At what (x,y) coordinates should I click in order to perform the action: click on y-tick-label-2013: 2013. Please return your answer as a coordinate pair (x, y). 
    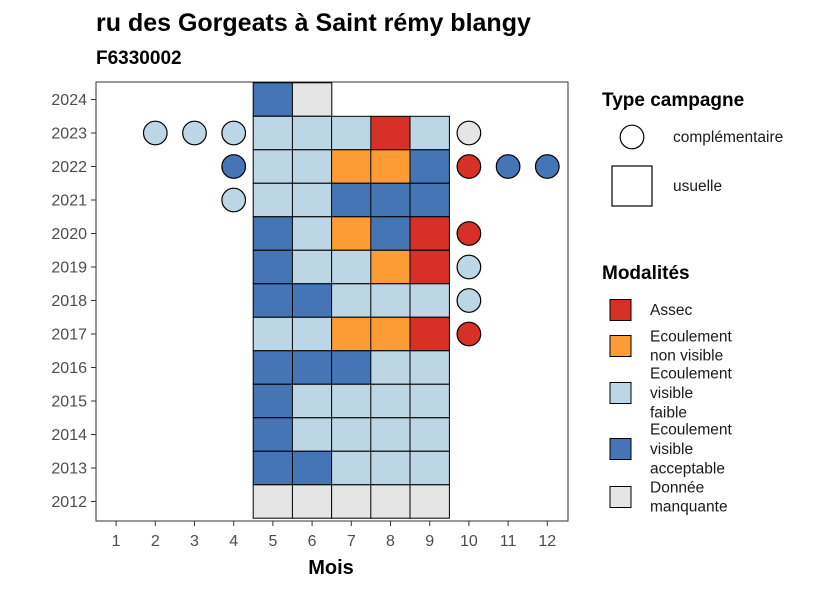
    Looking at the image, I should click on (69, 469).